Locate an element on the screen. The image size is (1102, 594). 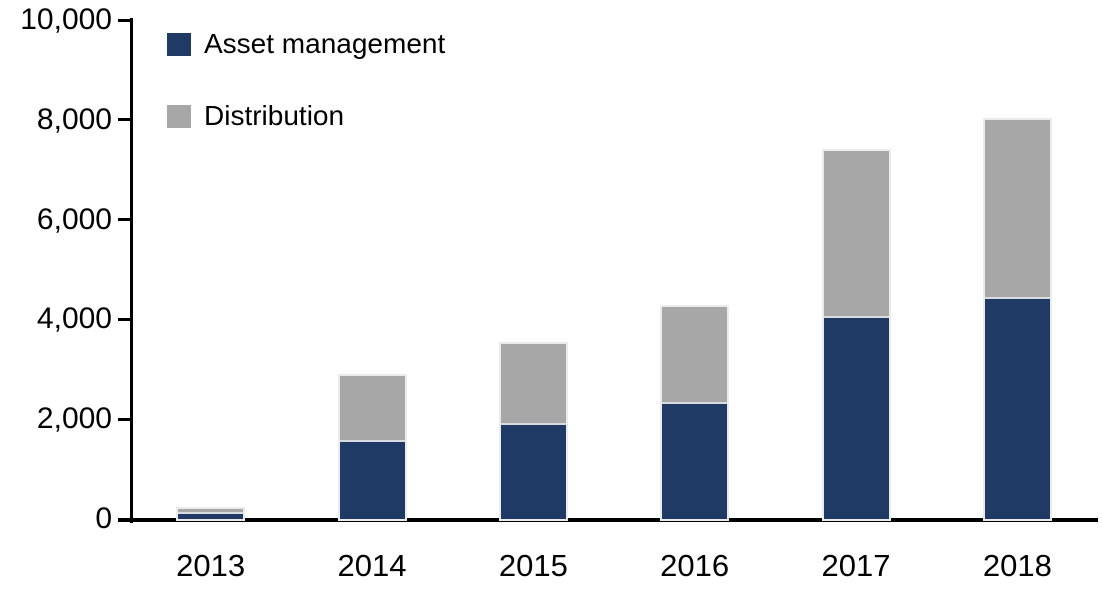
bar-2015 is located at coordinates (533, 431).